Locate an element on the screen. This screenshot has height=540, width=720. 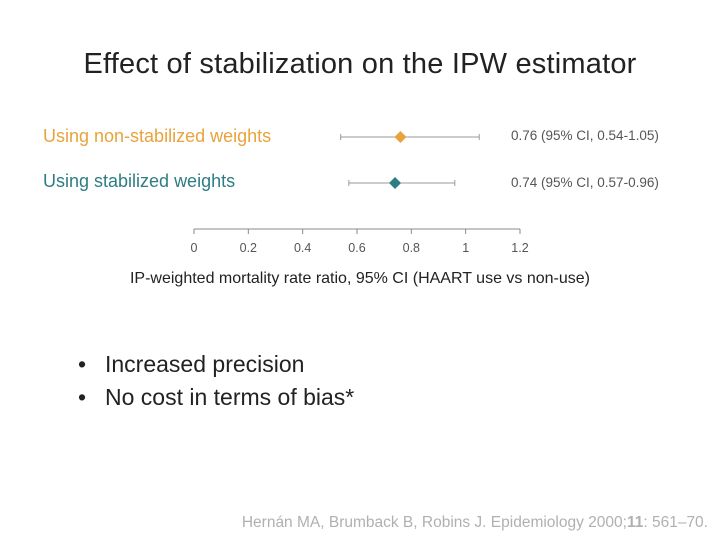
bullet-text-precision: Increased precision is located at coordinates (205, 364).